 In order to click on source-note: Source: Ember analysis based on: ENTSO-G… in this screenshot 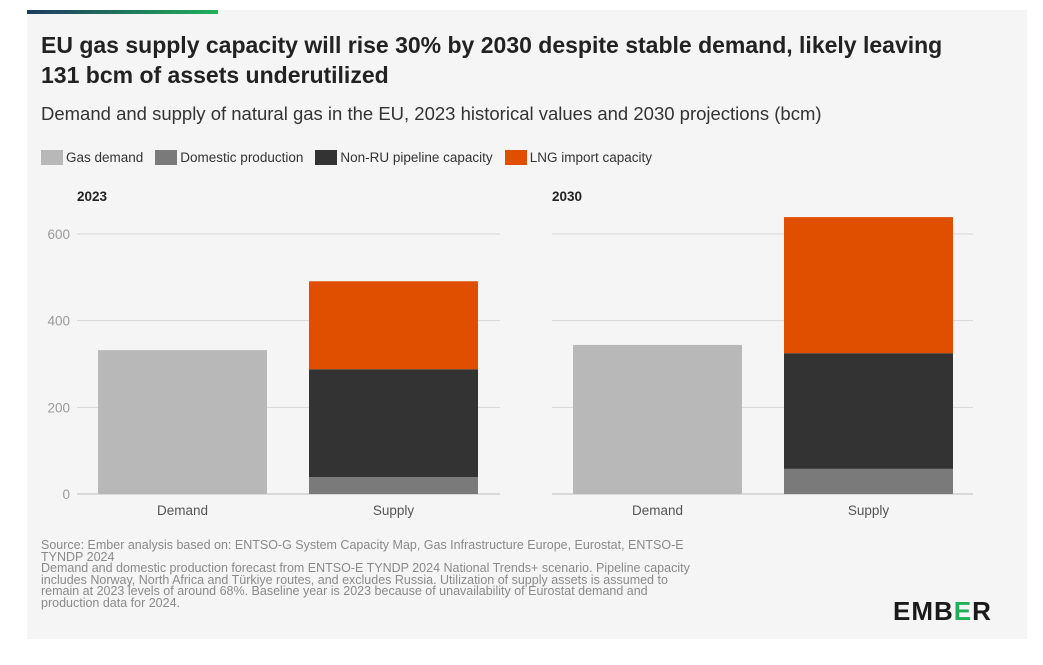, I will do `click(441, 574)`.